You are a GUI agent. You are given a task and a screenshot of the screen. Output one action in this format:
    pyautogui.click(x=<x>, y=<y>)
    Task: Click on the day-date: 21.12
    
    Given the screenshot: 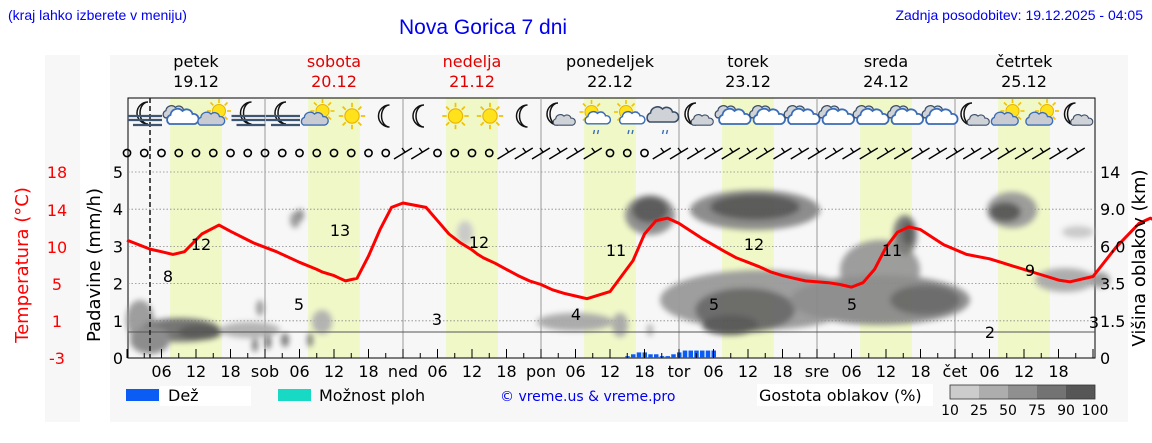 What is the action you would take?
    pyautogui.click(x=472, y=81)
    